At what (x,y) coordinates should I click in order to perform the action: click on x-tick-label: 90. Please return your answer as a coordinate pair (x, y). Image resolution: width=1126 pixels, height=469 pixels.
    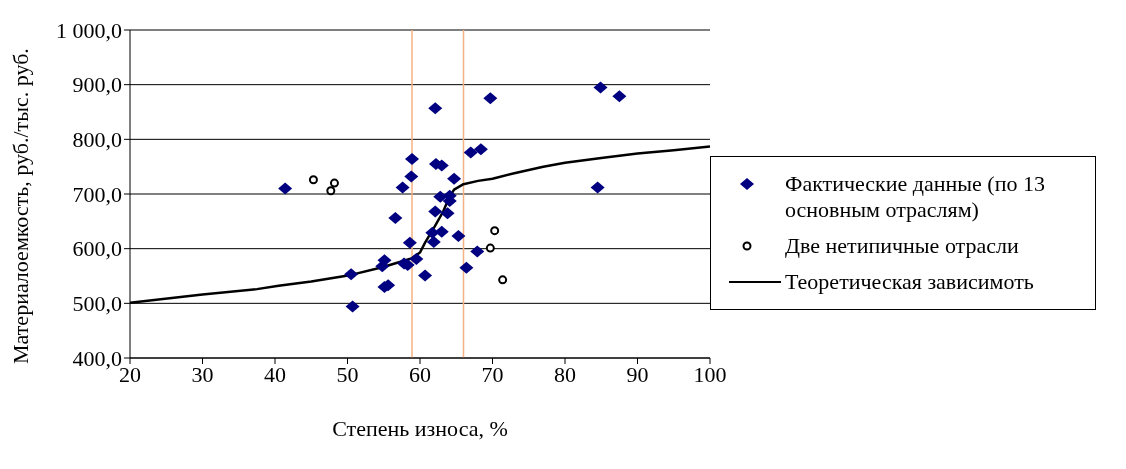
    Looking at the image, I should click on (637, 374).